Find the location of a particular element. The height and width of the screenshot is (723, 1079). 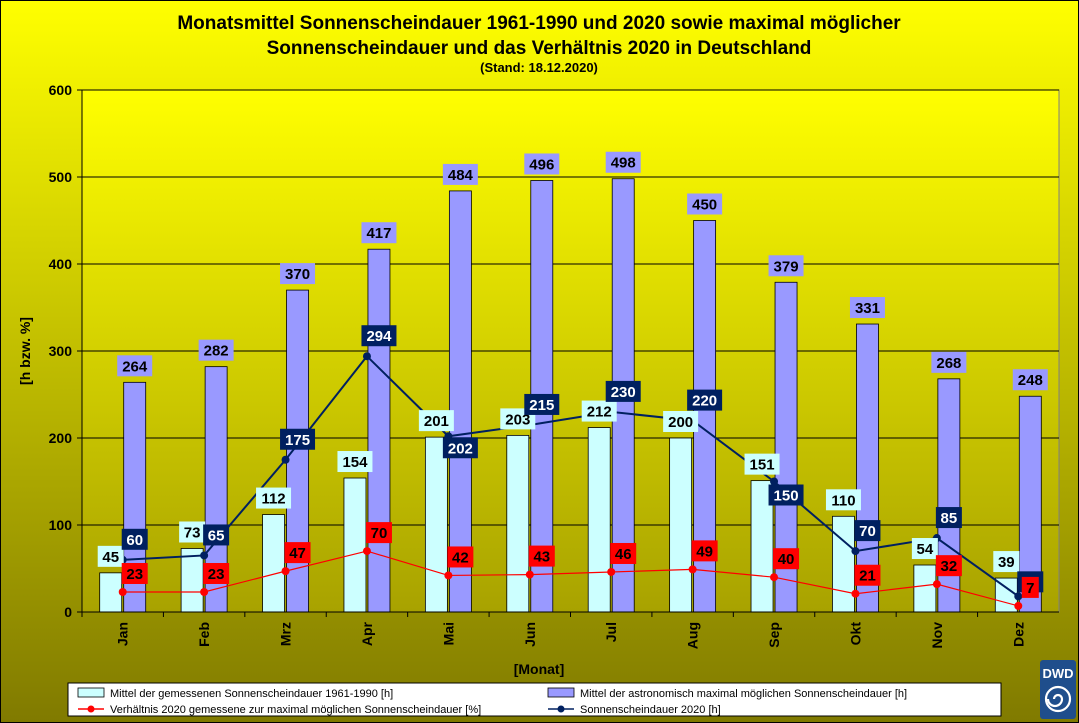

label-sun2020-Okt-bg is located at coordinates (867, 531).